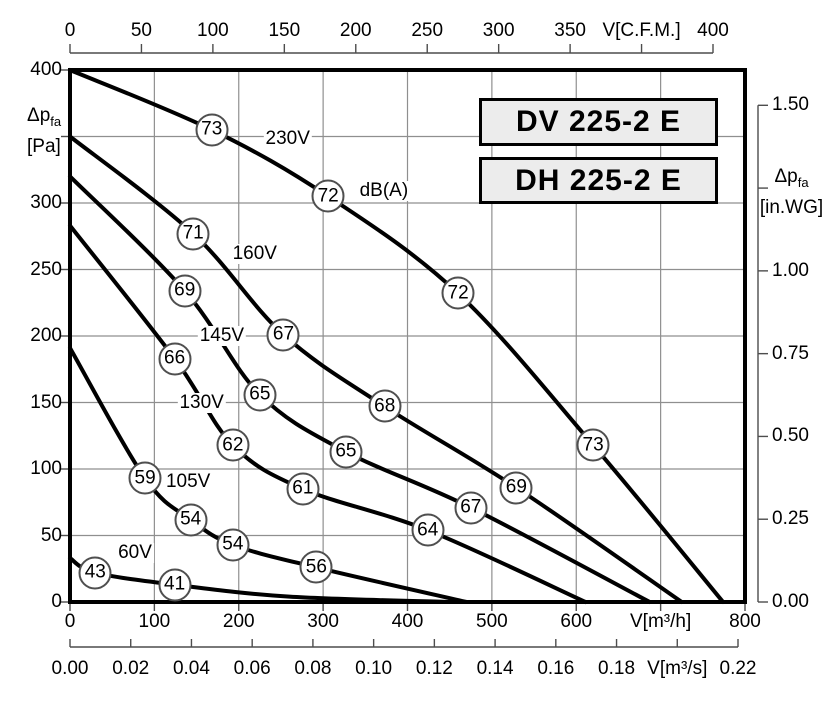 Image resolution: width=826 pixels, height=701 pixels. Describe the element at coordinates (791, 207) in the screenshot. I see `right-axis-unit: [in.WG]` at that location.